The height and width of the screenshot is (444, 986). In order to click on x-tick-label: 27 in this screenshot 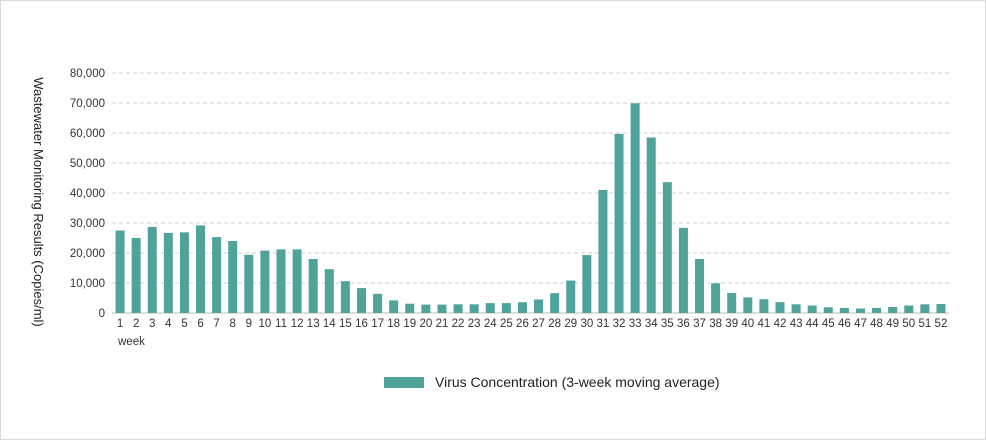, I will do `click(538, 324)`.